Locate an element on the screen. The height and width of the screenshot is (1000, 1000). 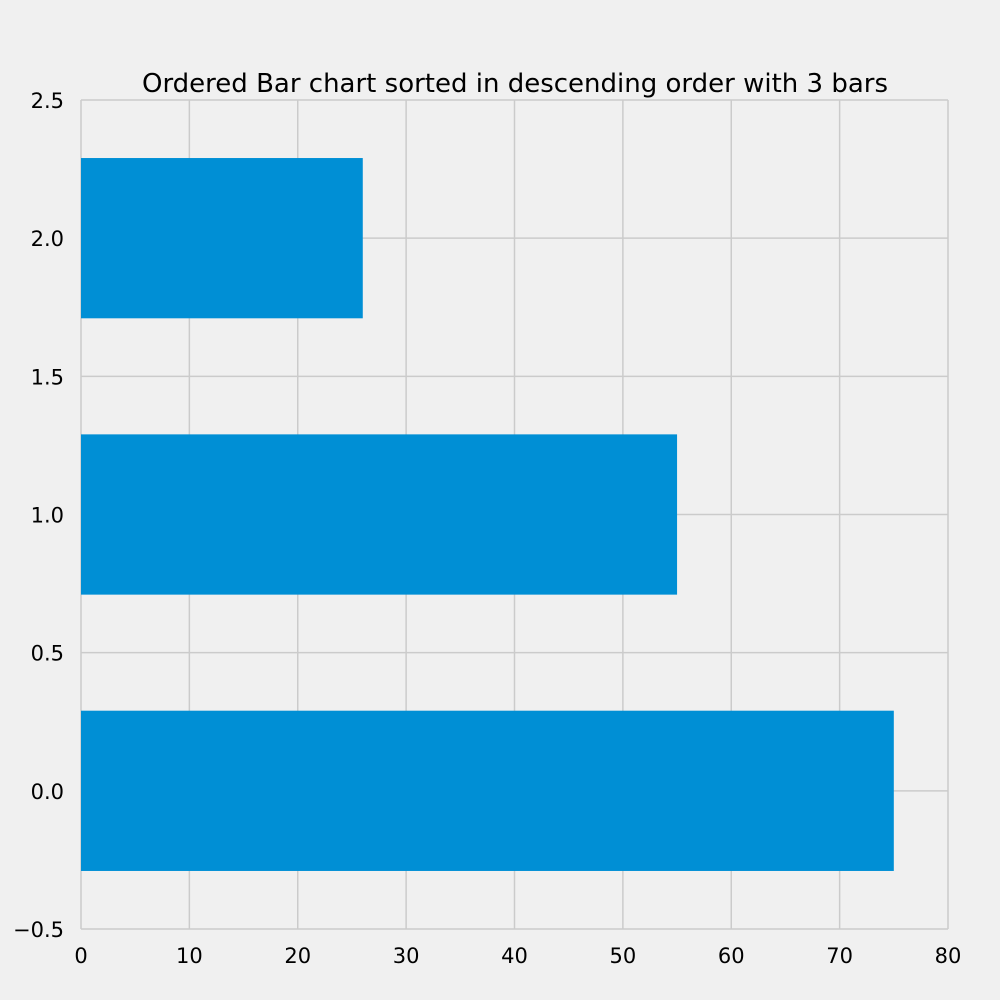
y-tick-label: 1.5 is located at coordinates (47, 377).